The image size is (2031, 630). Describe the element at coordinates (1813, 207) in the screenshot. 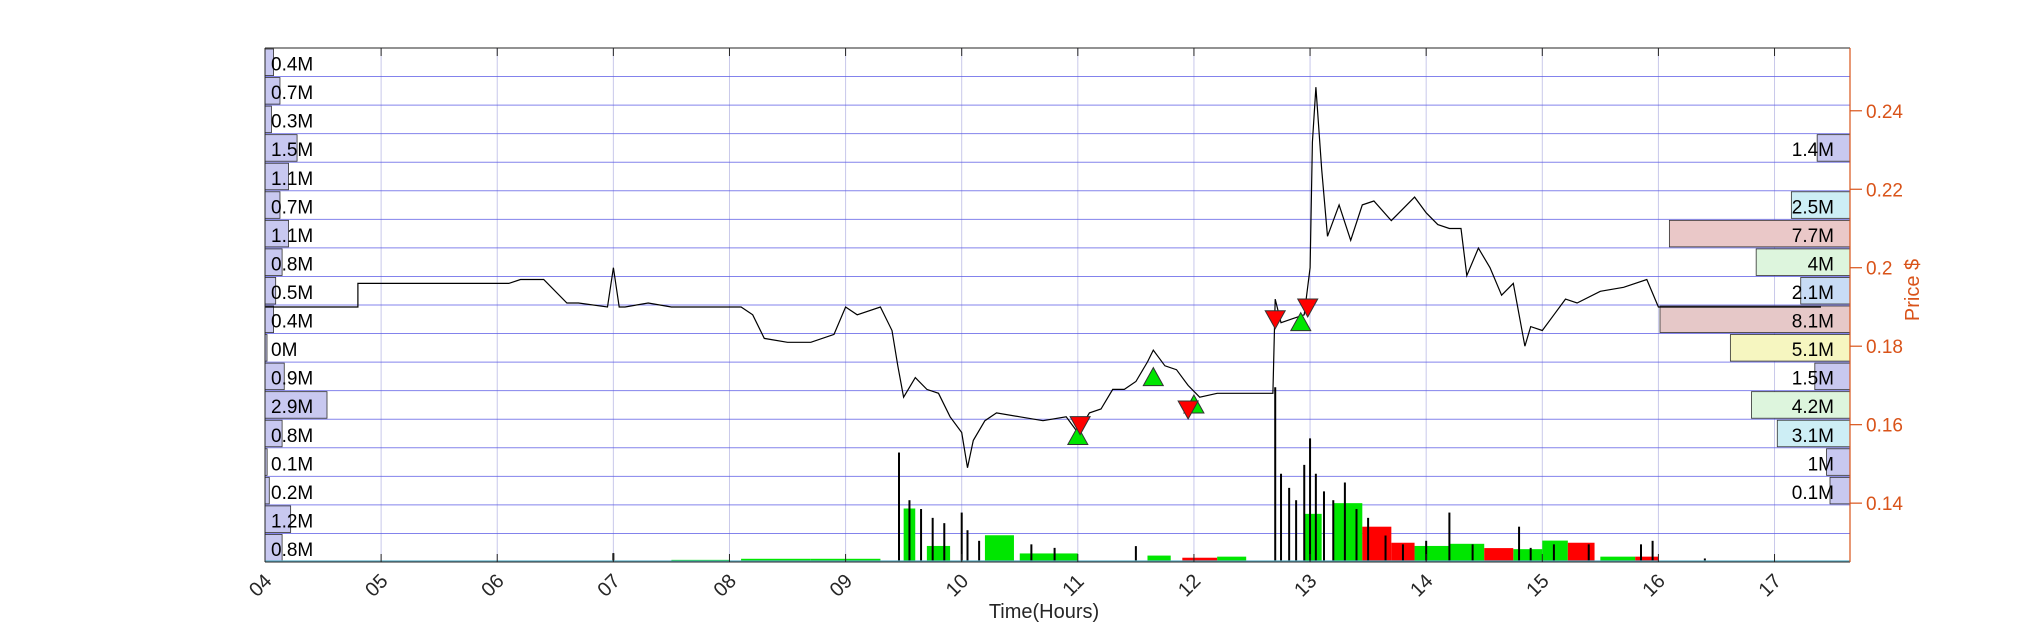

I see `right-profile-label: 2.5M` at that location.